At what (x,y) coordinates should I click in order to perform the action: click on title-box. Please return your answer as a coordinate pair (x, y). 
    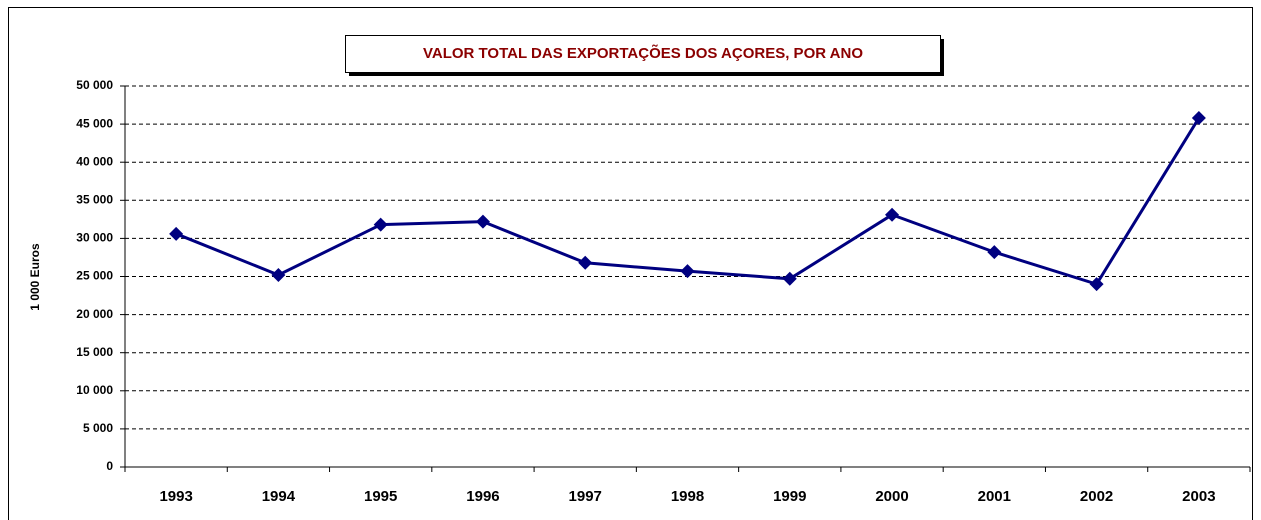
    Looking at the image, I should click on (643, 54).